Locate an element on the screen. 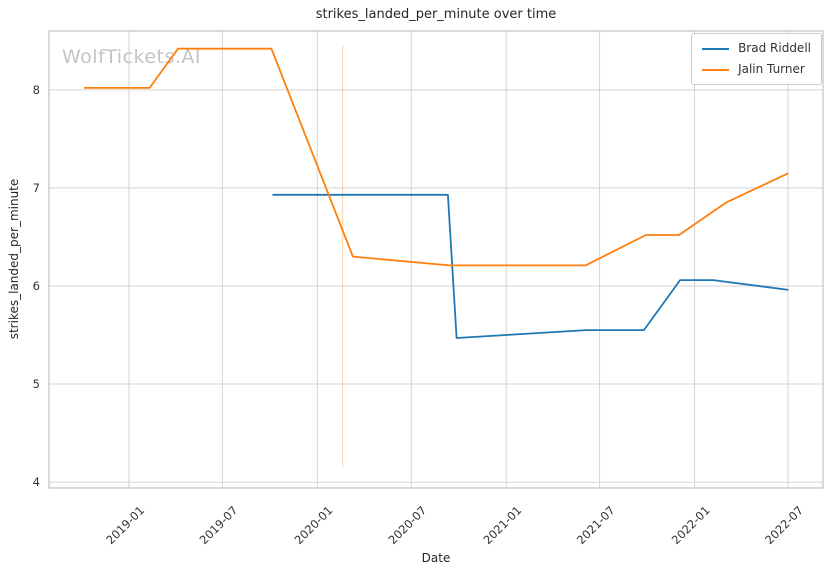 This screenshot has width=832, height=575. chart-title: strikes_landed_per_minute over time is located at coordinates (436, 14).